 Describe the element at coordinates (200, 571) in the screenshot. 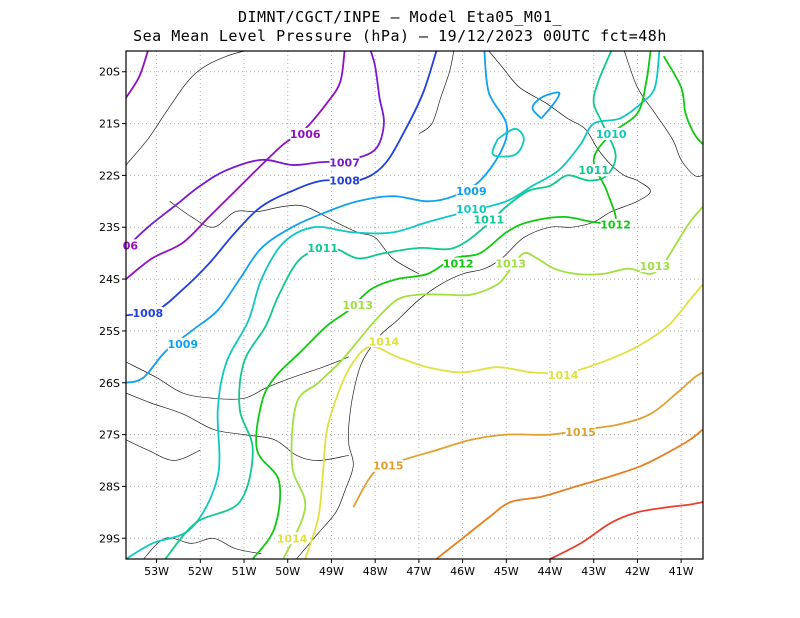

I see `lon-tick-label: 52W` at that location.